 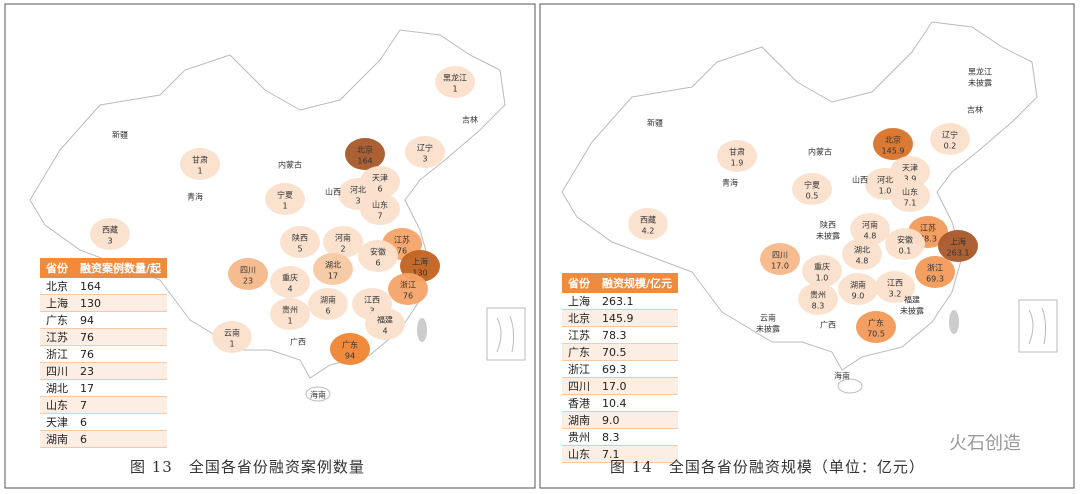 What do you see at coordinates (730, 183) in the screenshot?
I see `region-name: 青海` at bounding box center [730, 183].